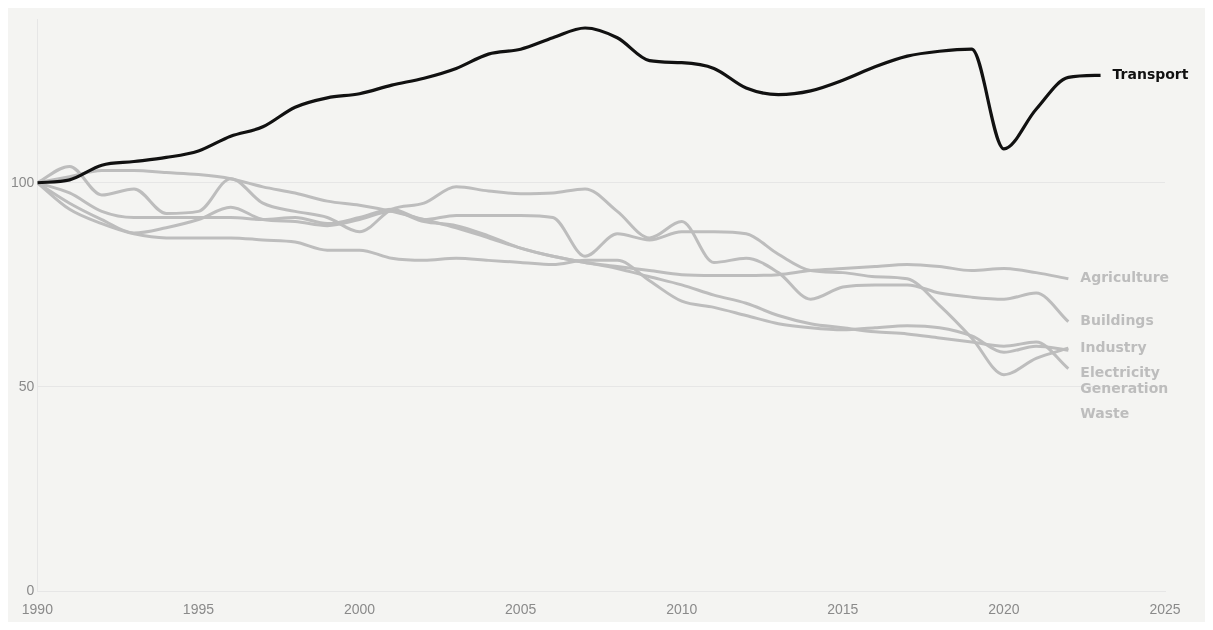 Image resolution: width=1213 pixels, height=630 pixels. I want to click on x-tick-label: 2005, so click(521, 609).